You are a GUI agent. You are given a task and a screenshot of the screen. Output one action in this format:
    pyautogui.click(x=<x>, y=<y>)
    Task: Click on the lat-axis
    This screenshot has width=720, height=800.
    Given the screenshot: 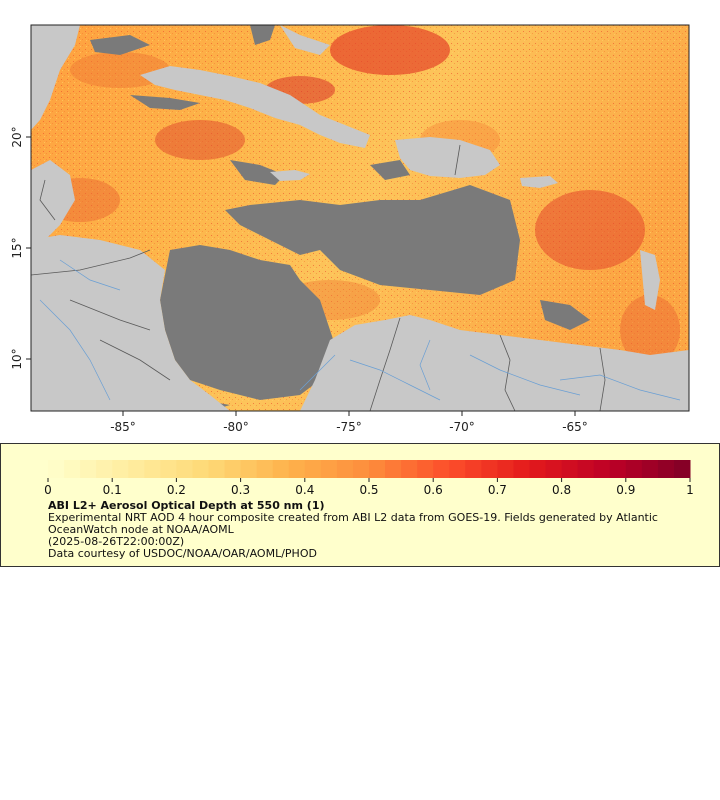 What is the action you would take?
    pyautogui.click(x=28, y=248)
    